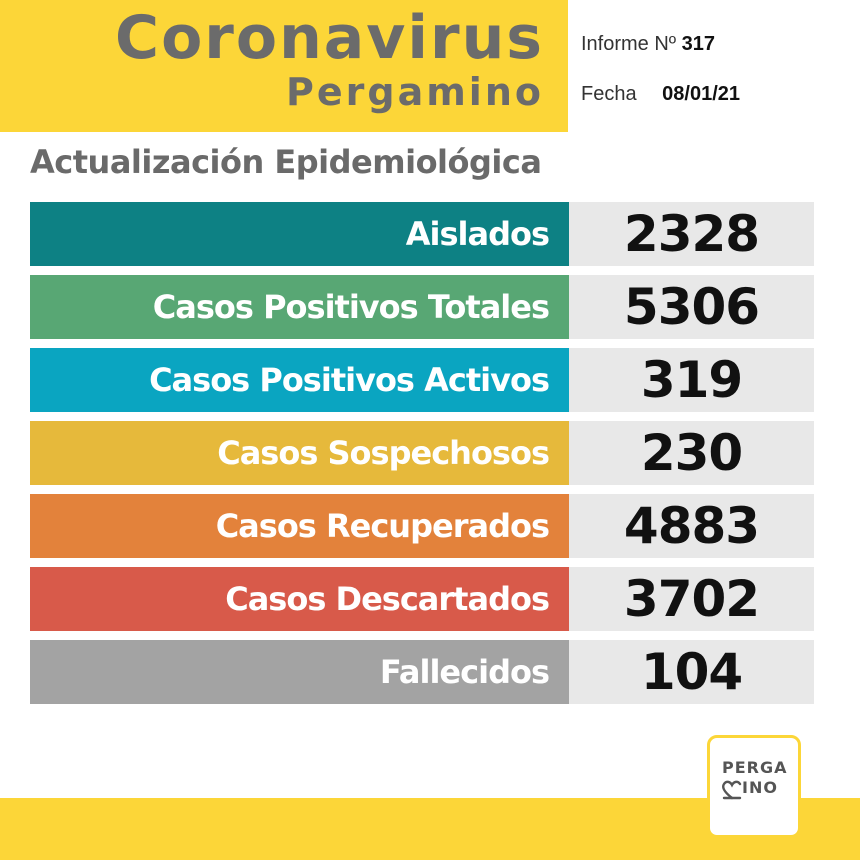 This screenshot has width=860, height=860. I want to click on stat-label: Casos Sospechosos, so click(299, 453).